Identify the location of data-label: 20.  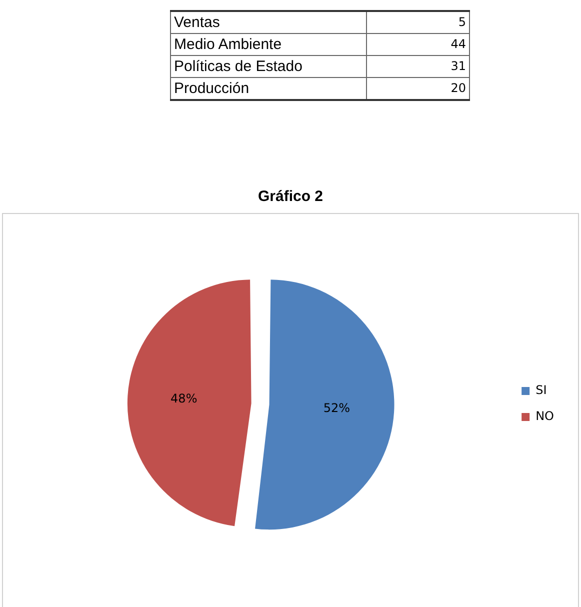
(418, 89).